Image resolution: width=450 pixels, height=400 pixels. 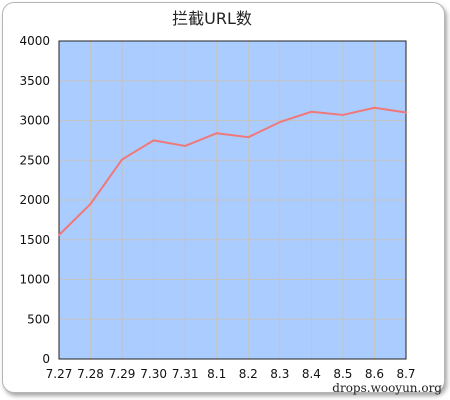 What do you see at coordinates (34, 240) in the screenshot?
I see `y-tick-label-3: 1500` at bounding box center [34, 240].